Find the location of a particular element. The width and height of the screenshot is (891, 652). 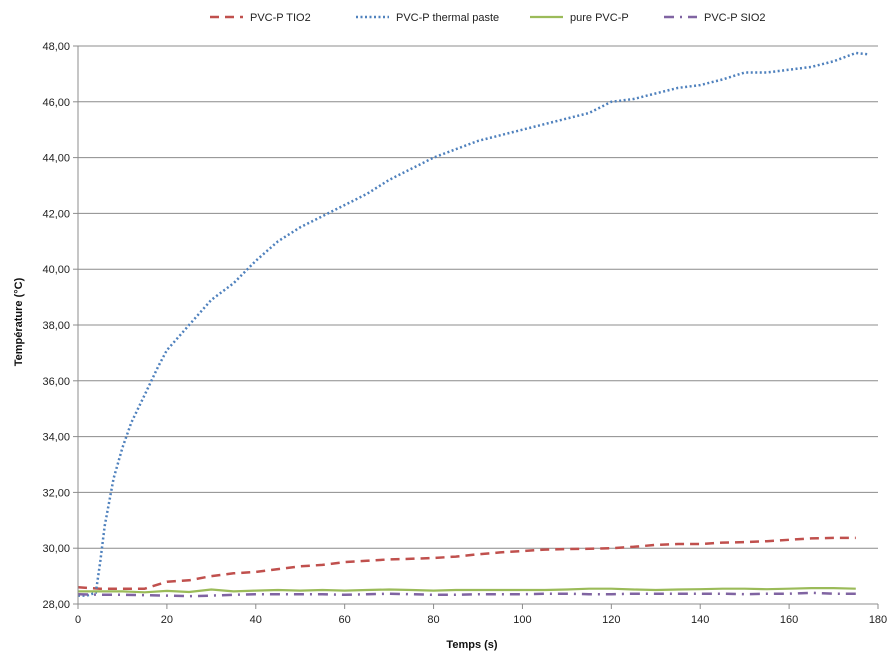

y-axis-title: Température (°C) is located at coordinates (19, 321).